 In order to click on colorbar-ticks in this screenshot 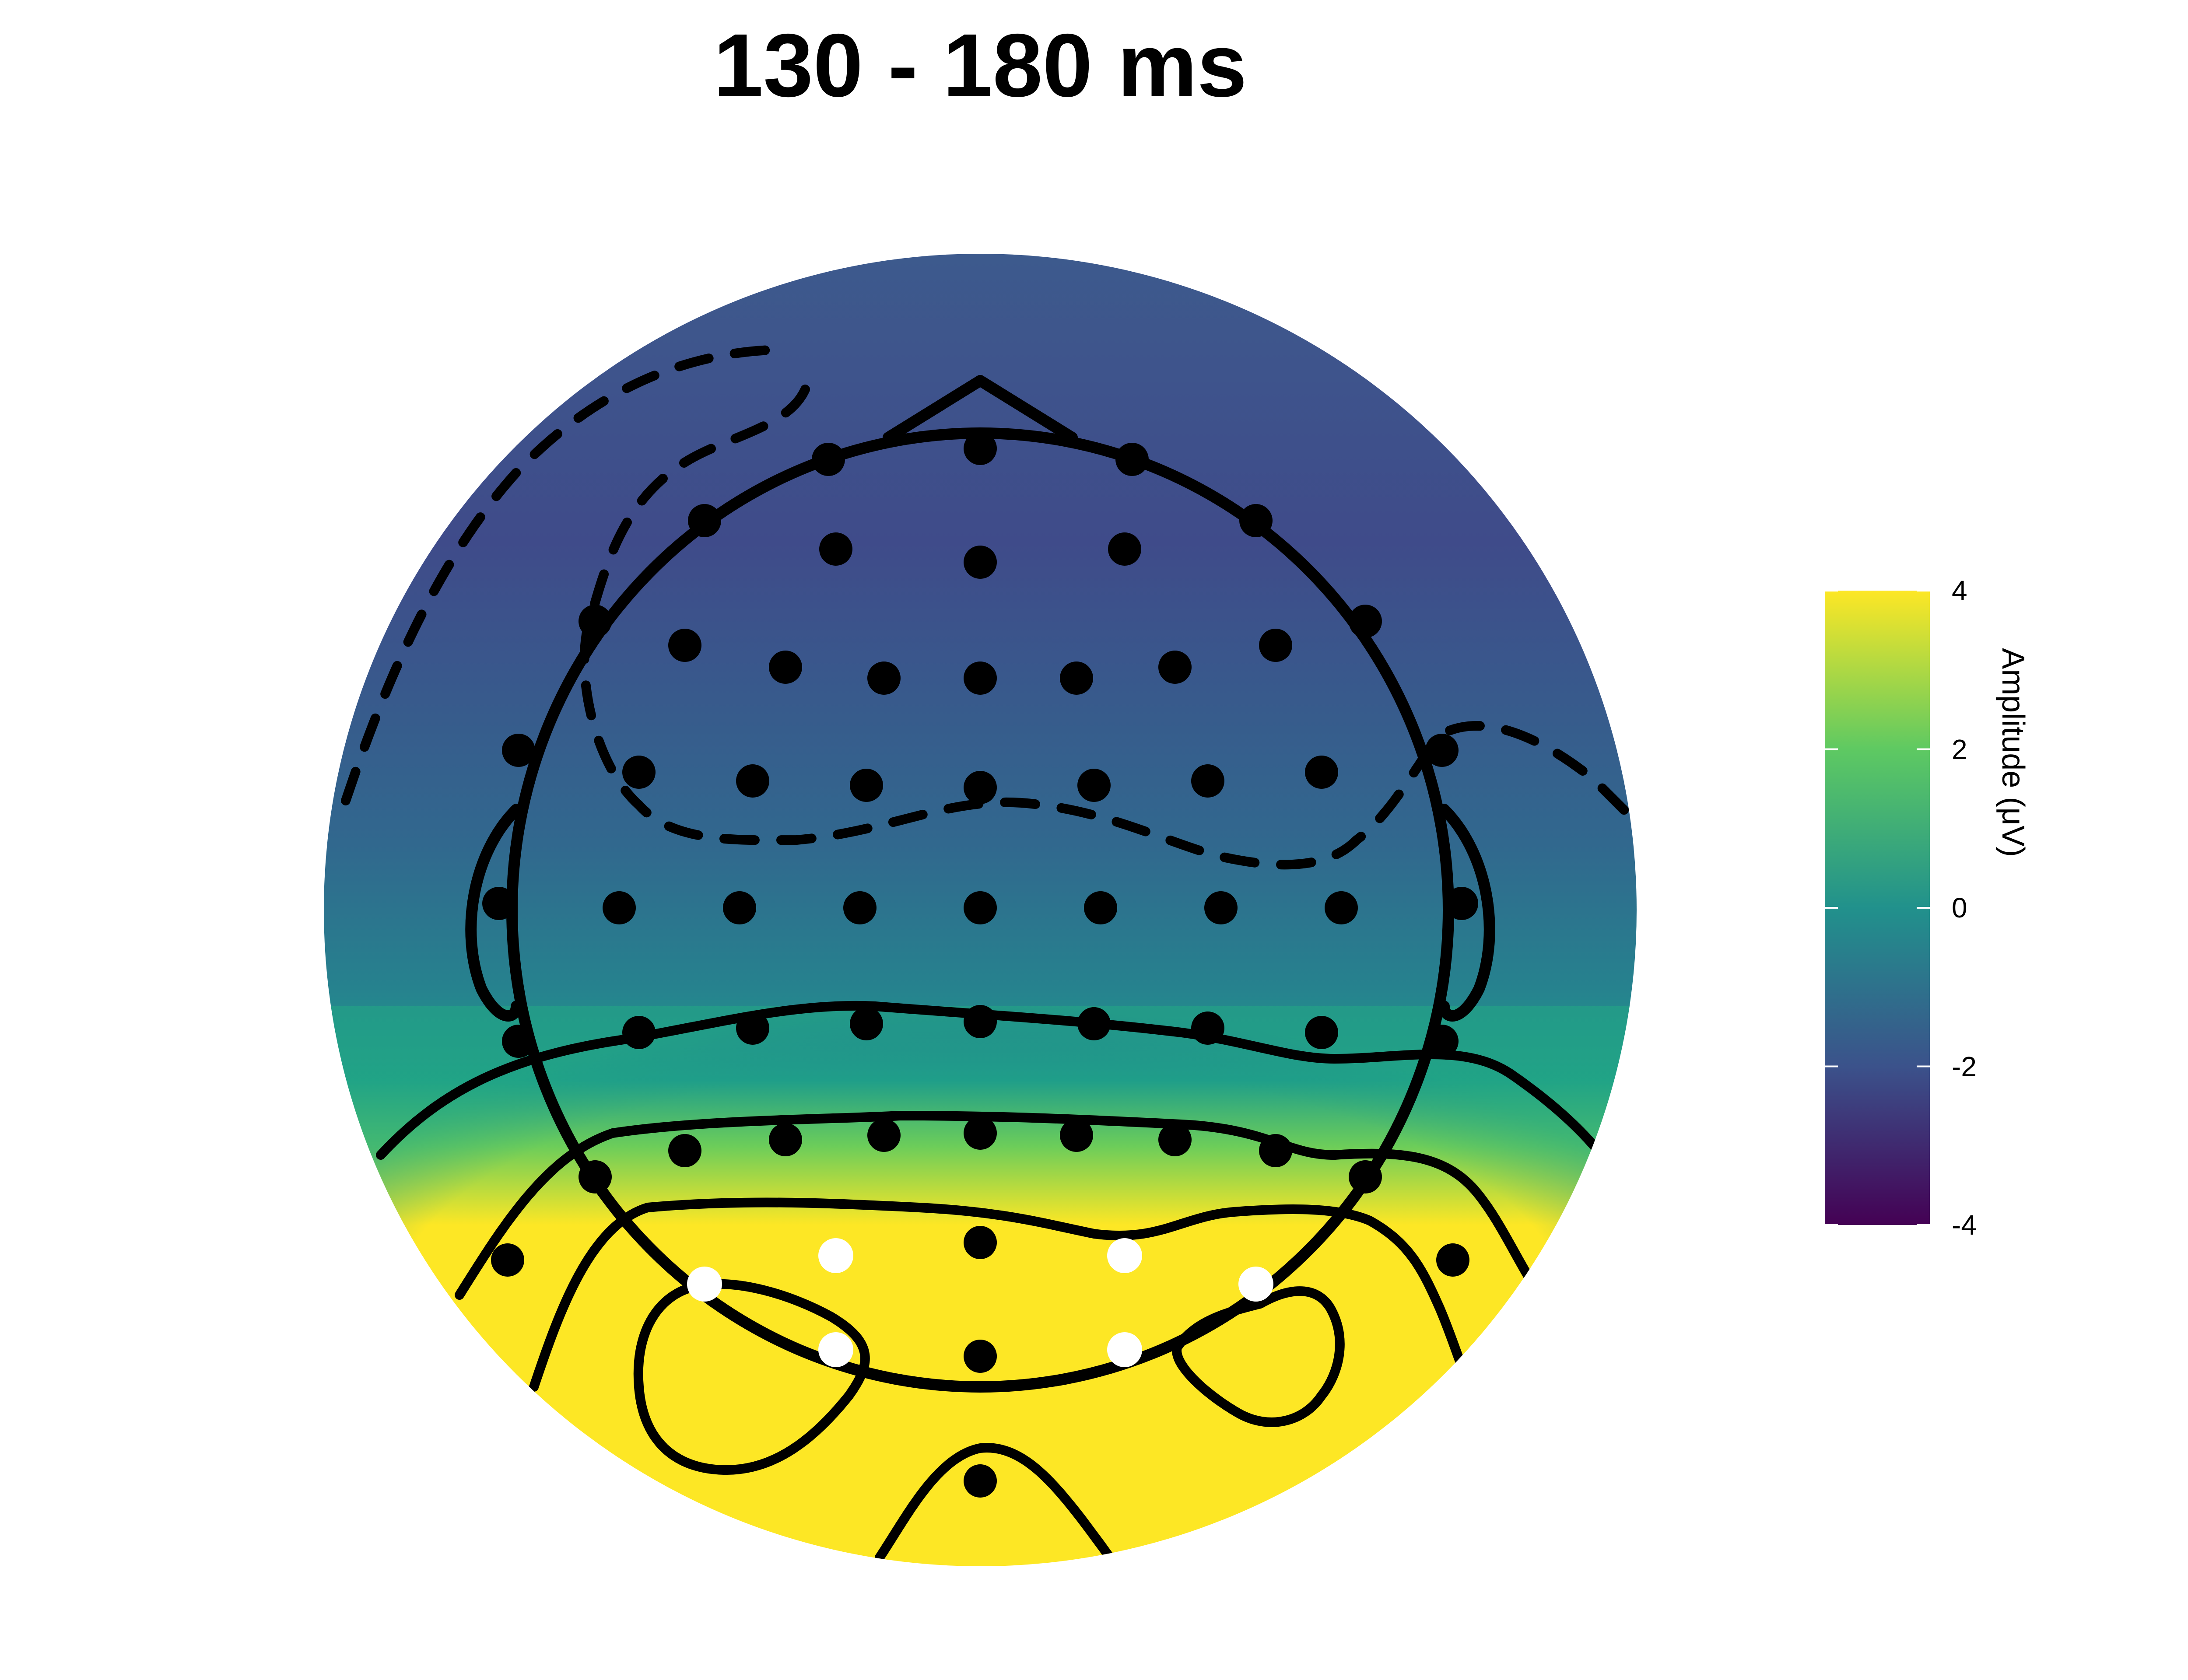, I will do `click(1877, 908)`.